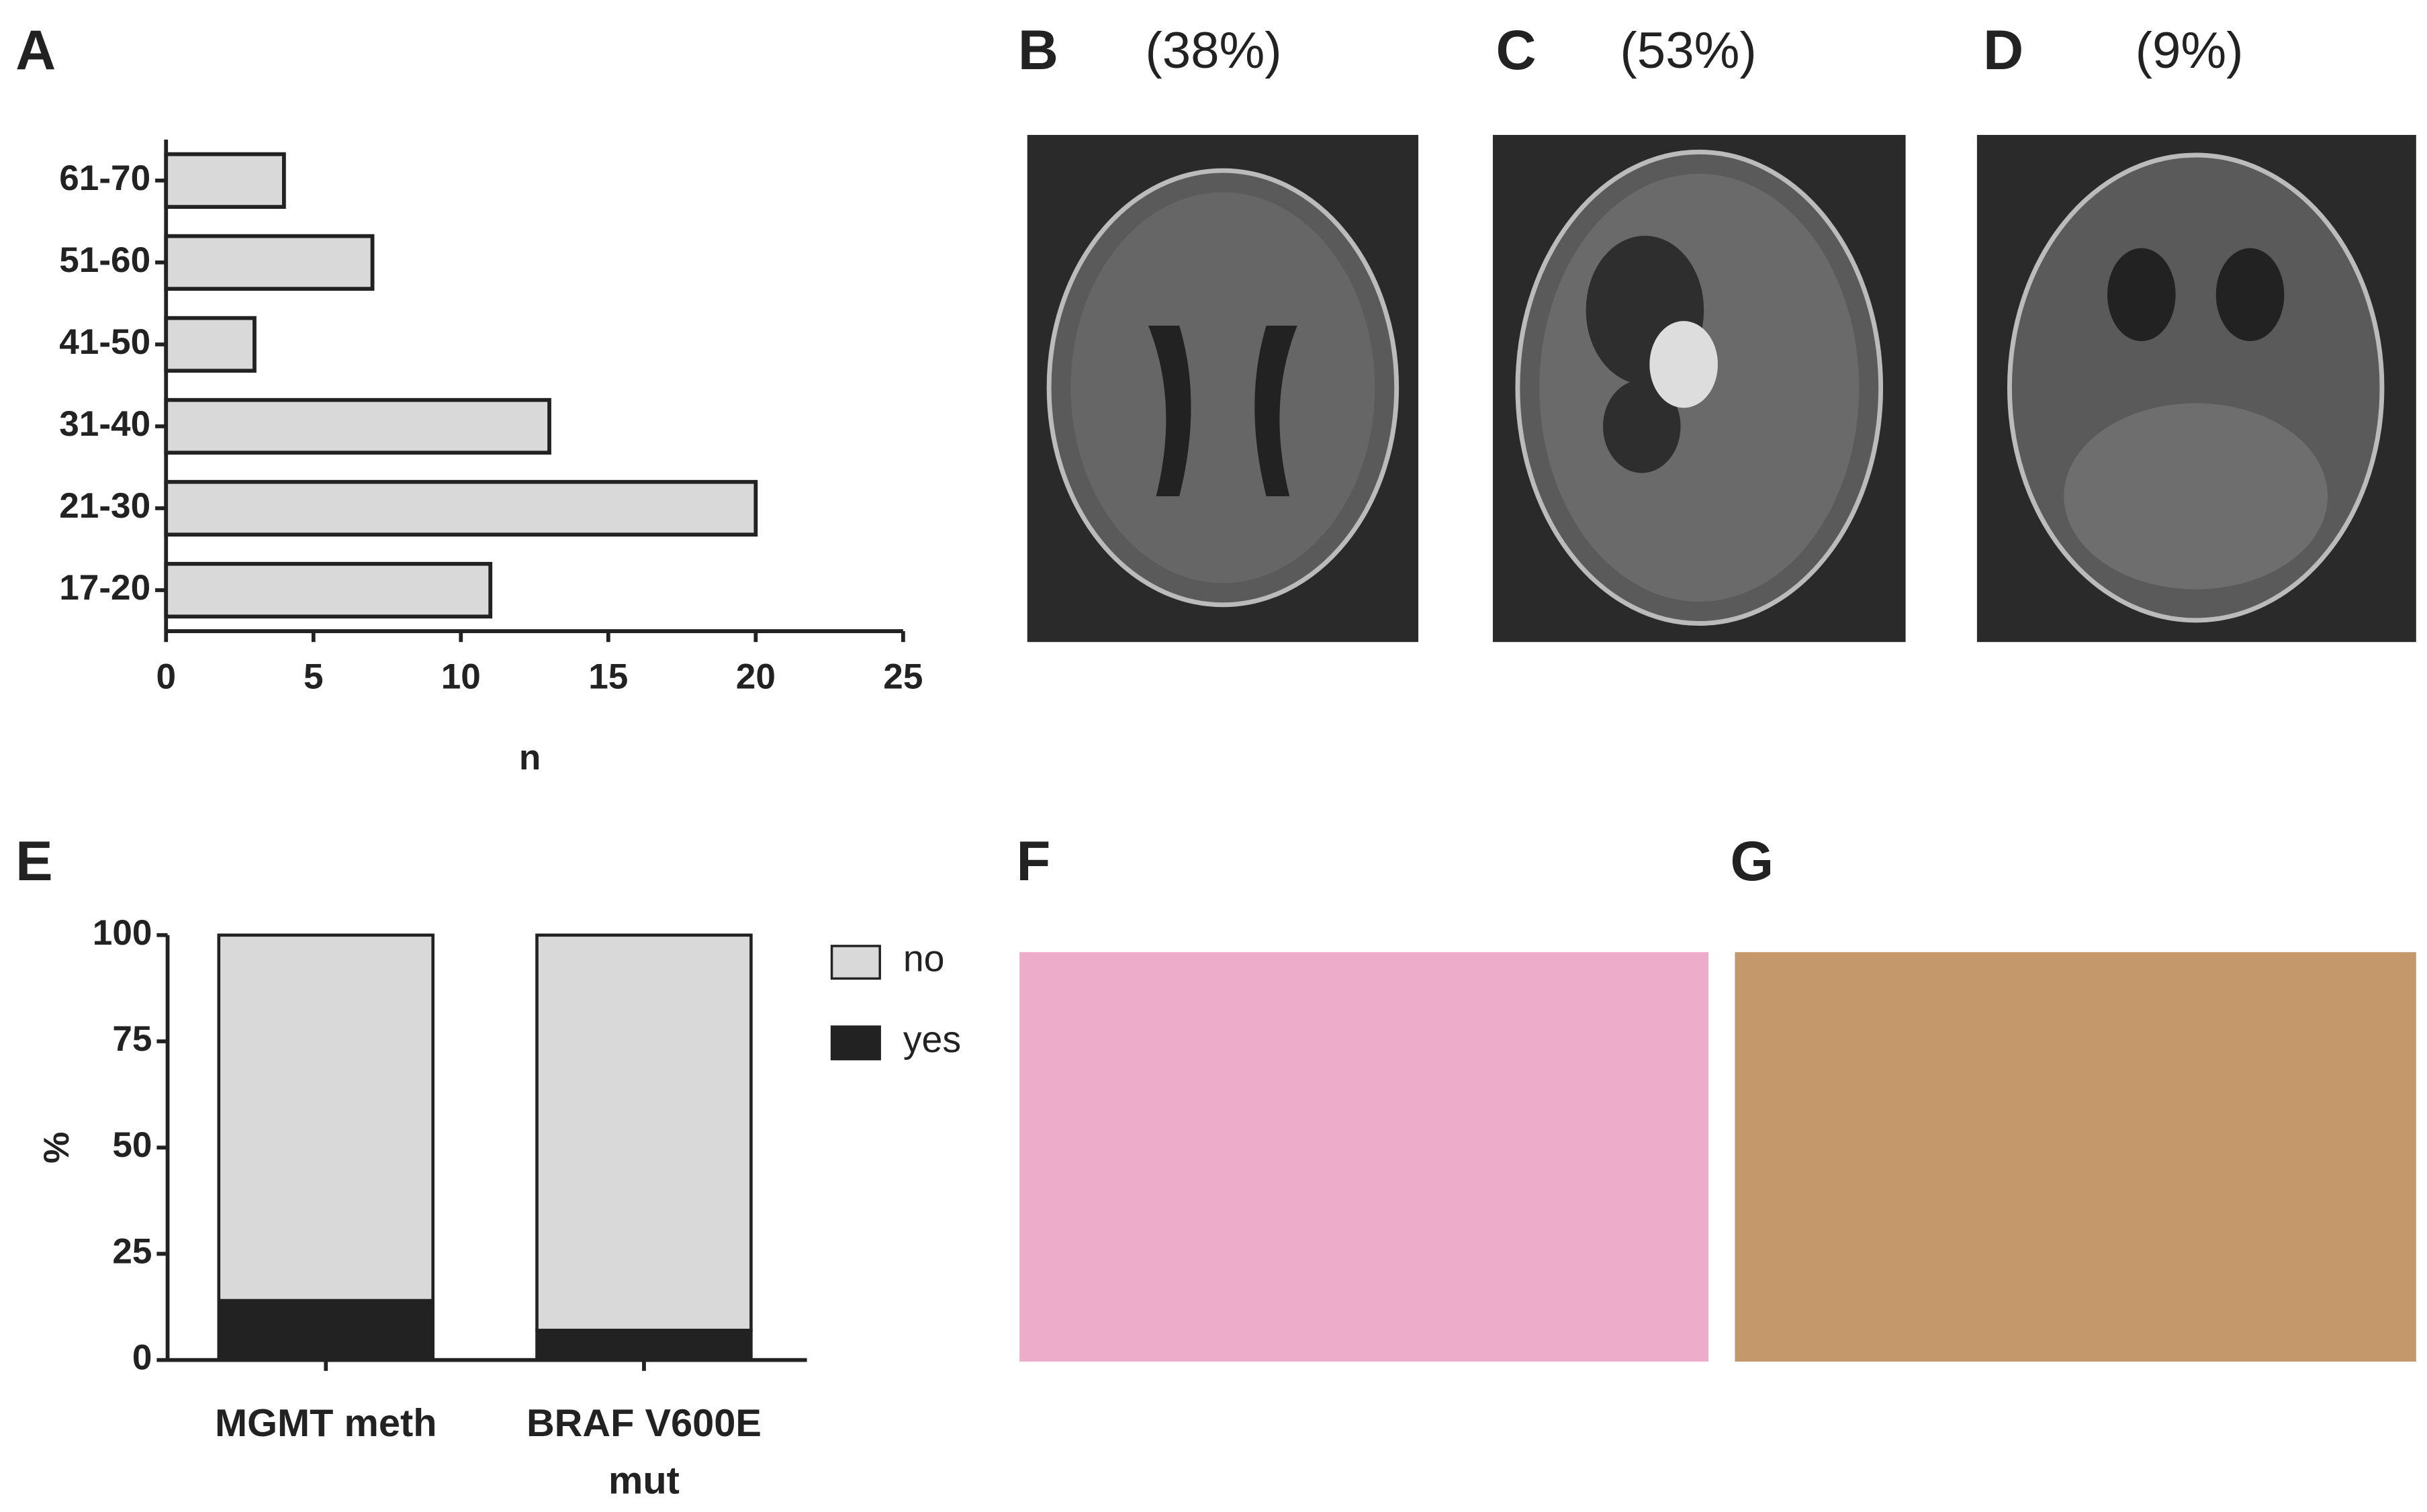 This screenshot has height=1512, width=2427. What do you see at coordinates (35, 50) in the screenshot?
I see `panel-label: A` at bounding box center [35, 50].